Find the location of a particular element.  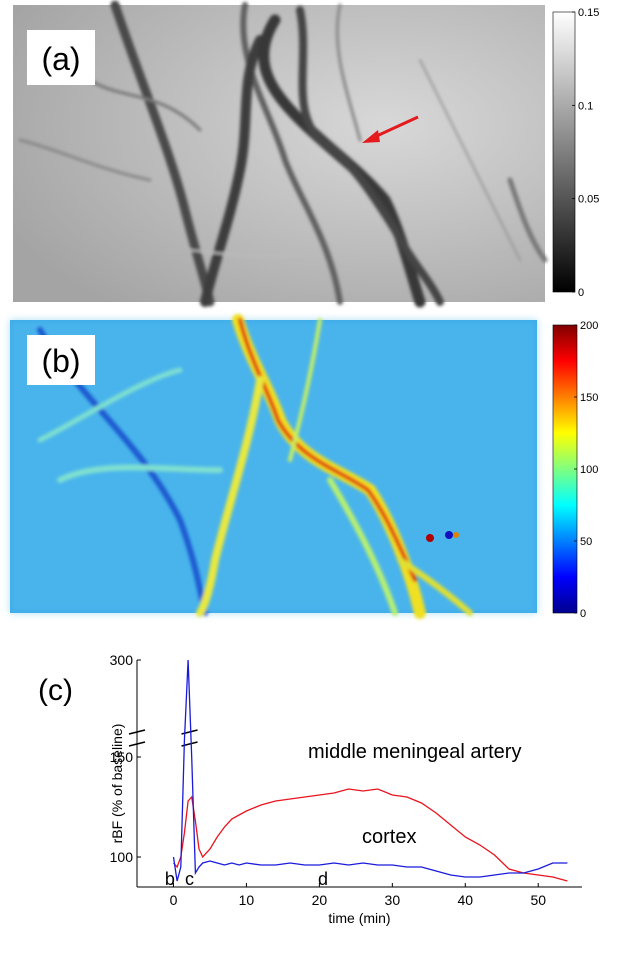

y-tick-label: 150 is located at coordinates (122, 757).